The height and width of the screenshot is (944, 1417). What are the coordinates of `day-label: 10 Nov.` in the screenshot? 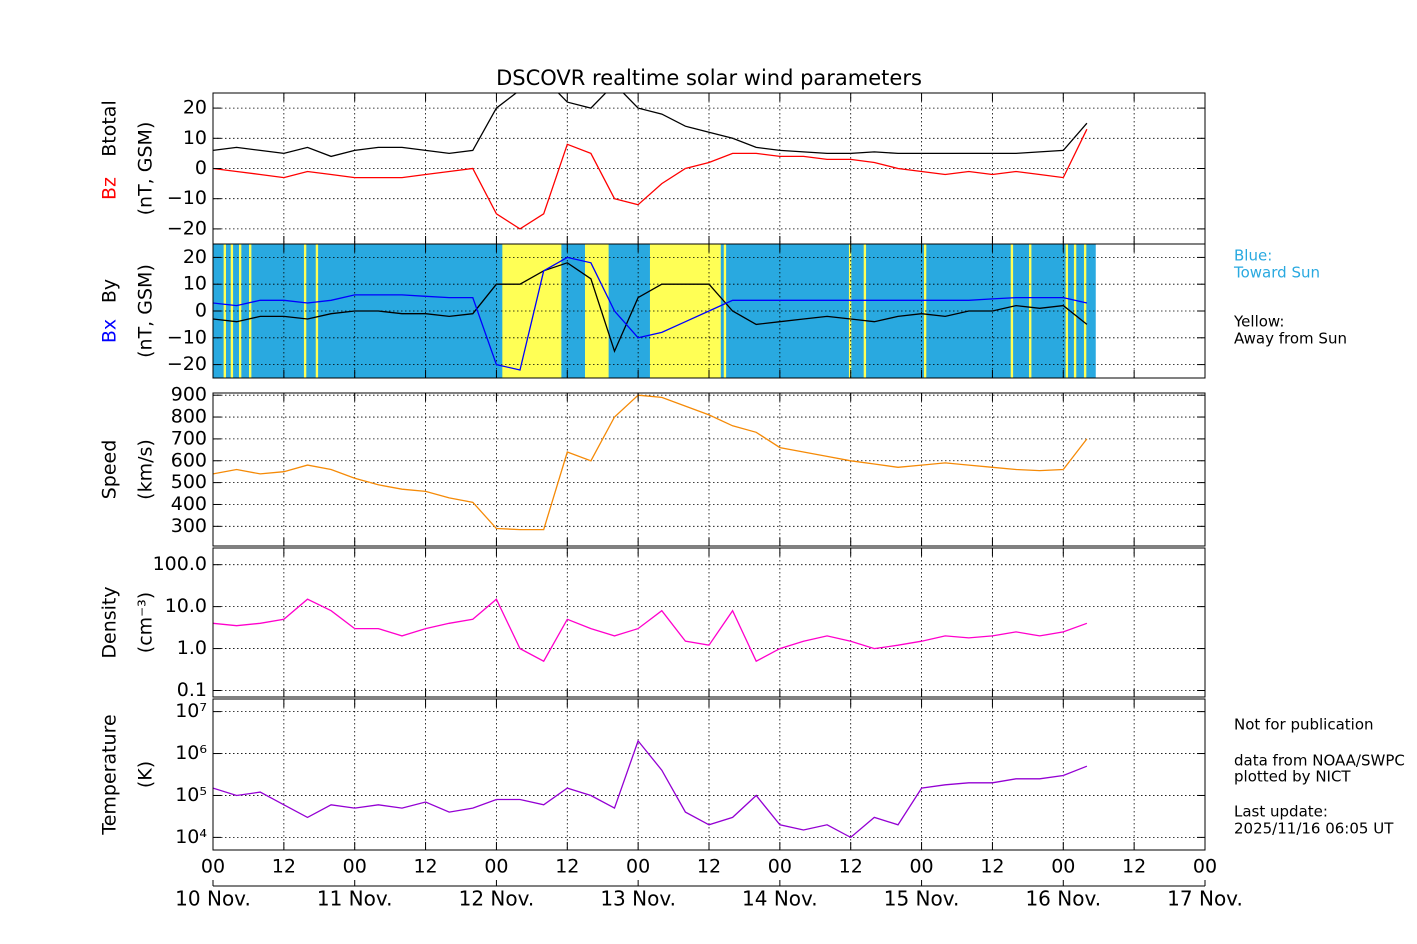 It's located at (213, 899).